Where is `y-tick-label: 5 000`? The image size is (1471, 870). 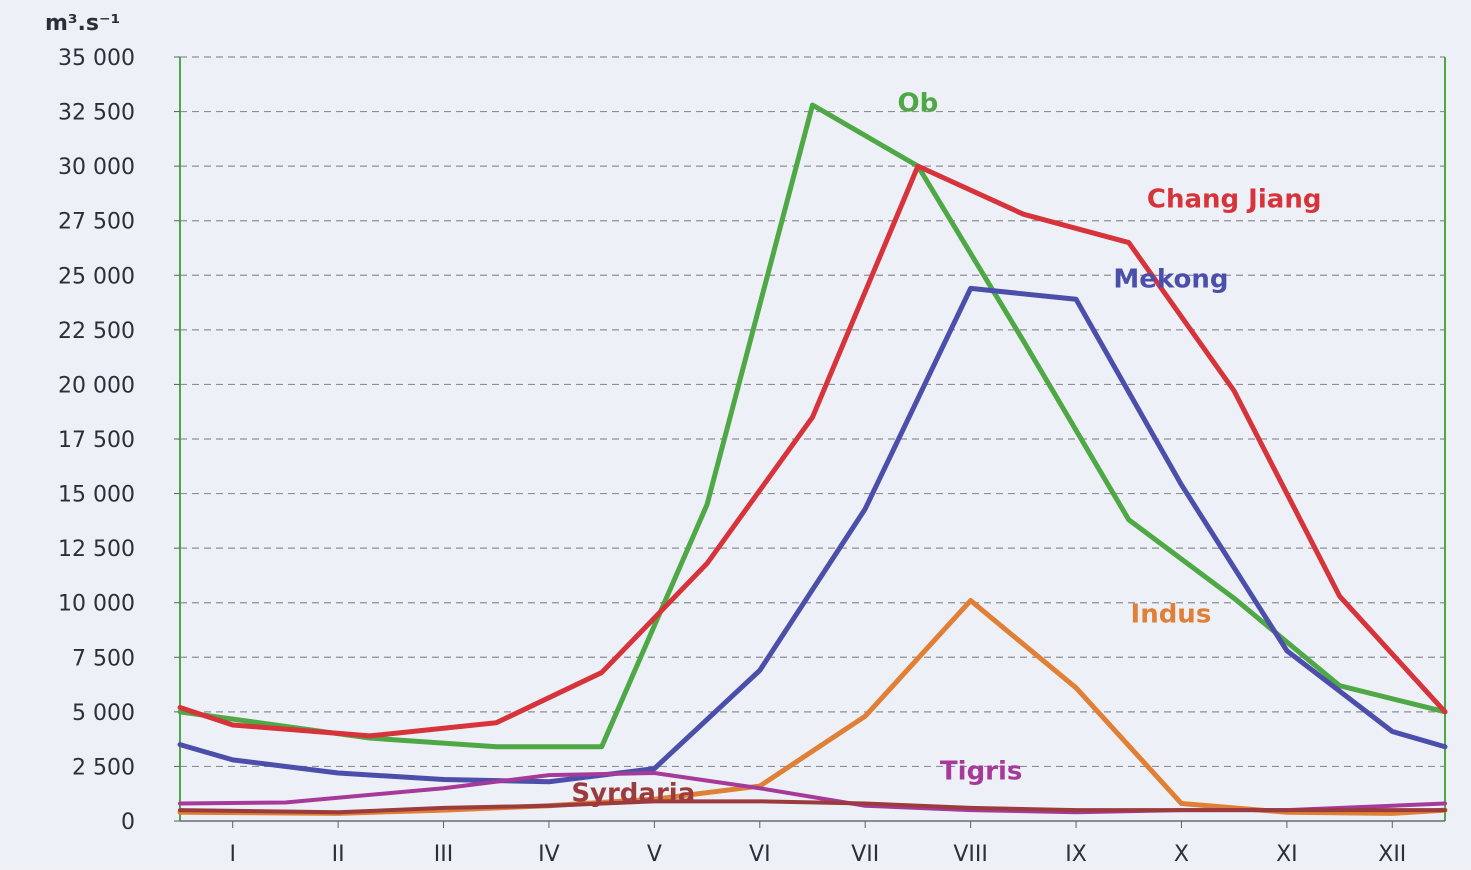
y-tick-label: 5 000 is located at coordinates (103, 713).